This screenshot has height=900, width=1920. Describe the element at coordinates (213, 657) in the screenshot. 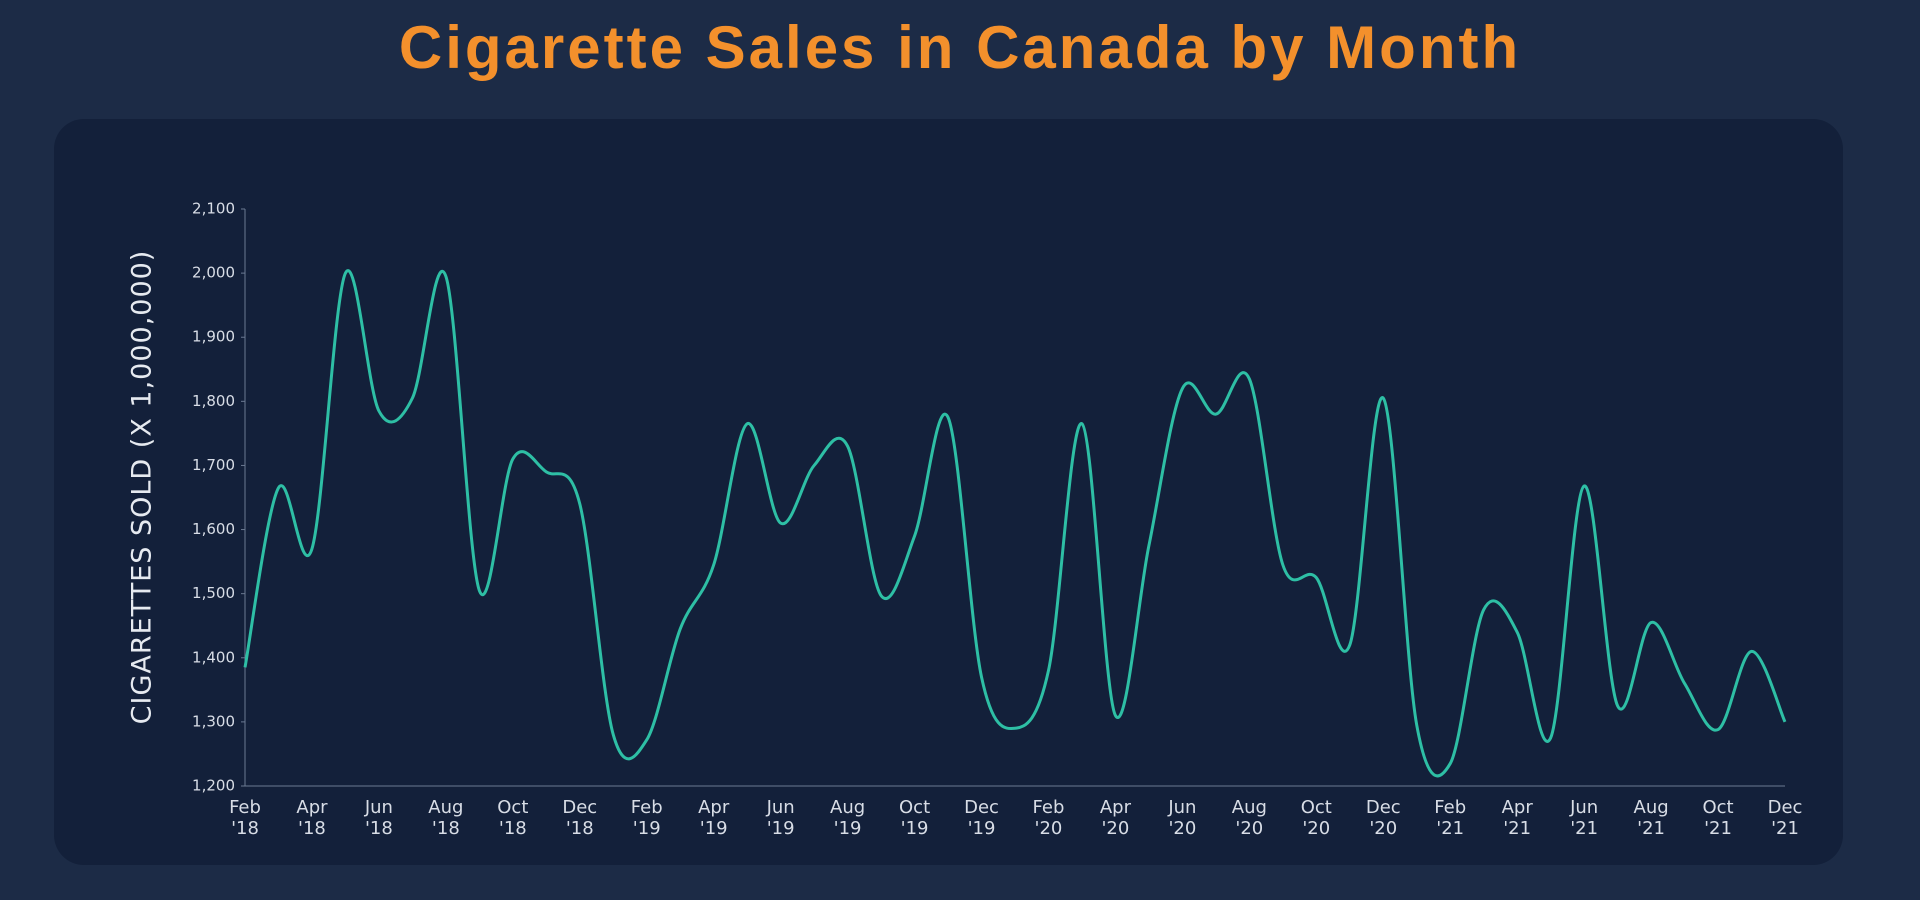

I see `y-tick-label: 1,400` at that location.